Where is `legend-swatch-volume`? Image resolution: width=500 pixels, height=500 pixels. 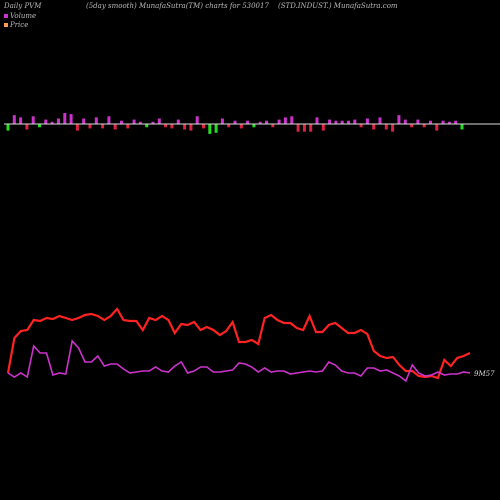
legend-swatch-volume is located at coordinates (6, 15).